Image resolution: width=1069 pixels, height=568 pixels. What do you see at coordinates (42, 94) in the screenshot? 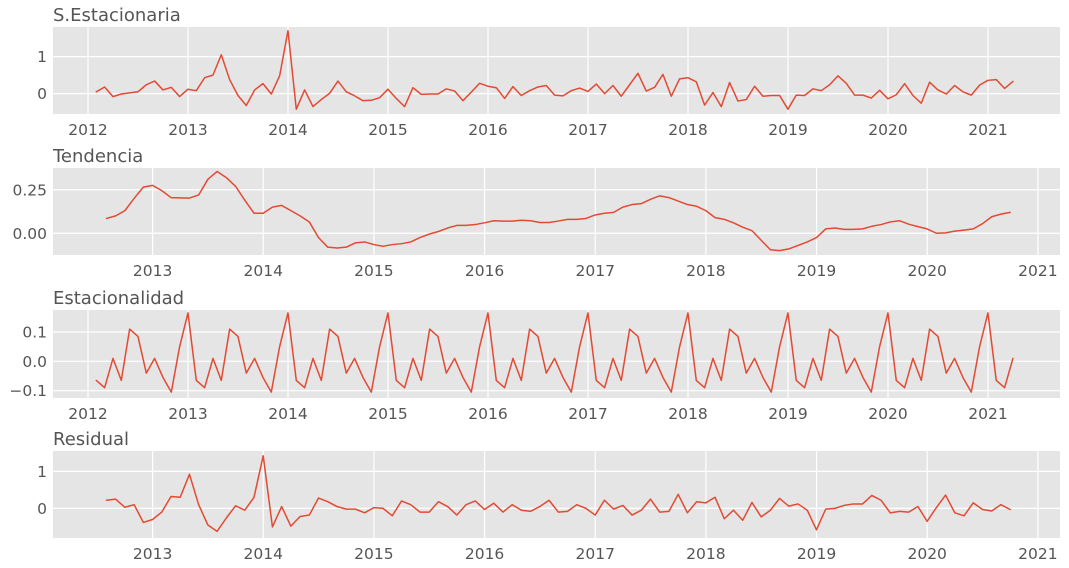
I see `s-estacionaria-y-tick-label: 0` at bounding box center [42, 94].